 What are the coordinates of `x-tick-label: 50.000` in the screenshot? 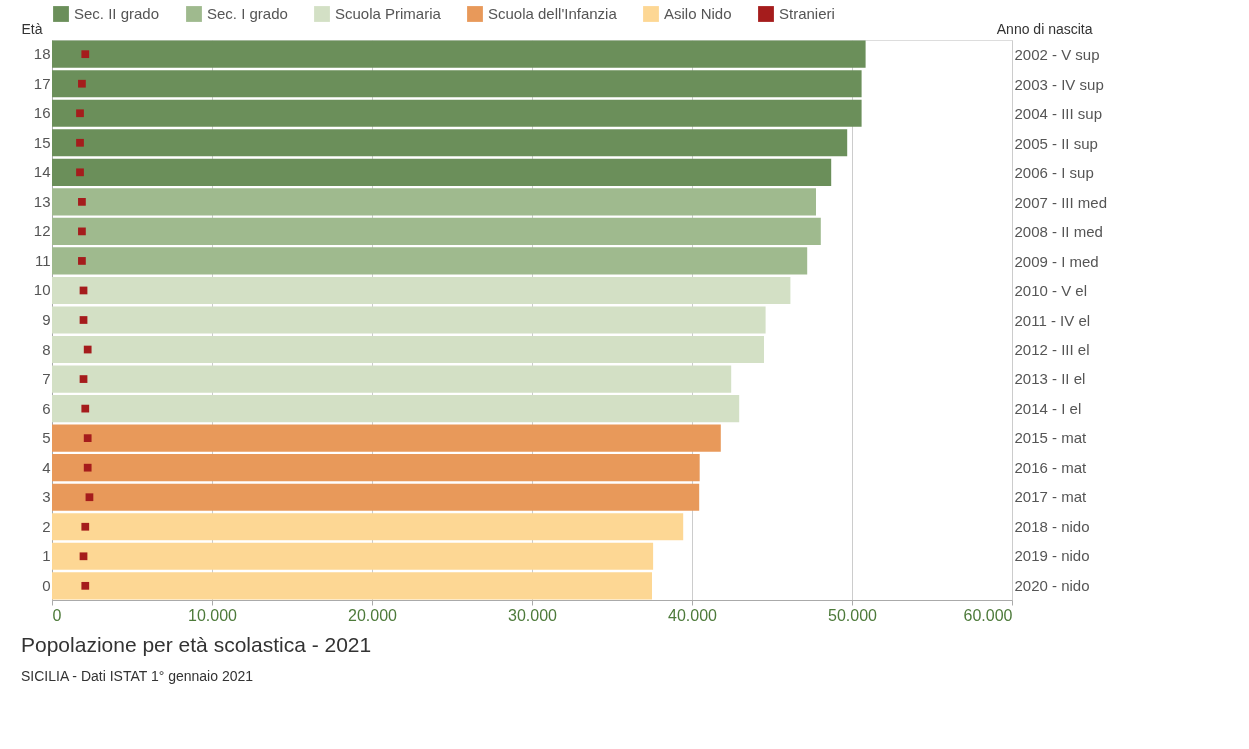 It's located at (853, 615).